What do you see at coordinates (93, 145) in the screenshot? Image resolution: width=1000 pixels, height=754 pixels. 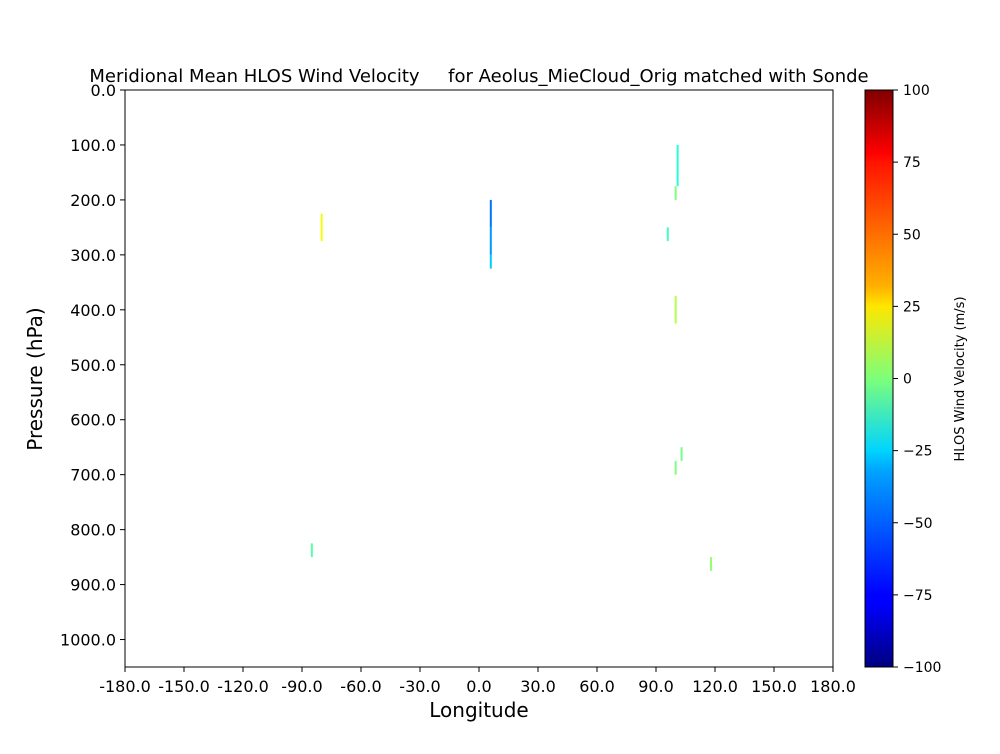 I see `y-tick-label: 100.0` at bounding box center [93, 145].